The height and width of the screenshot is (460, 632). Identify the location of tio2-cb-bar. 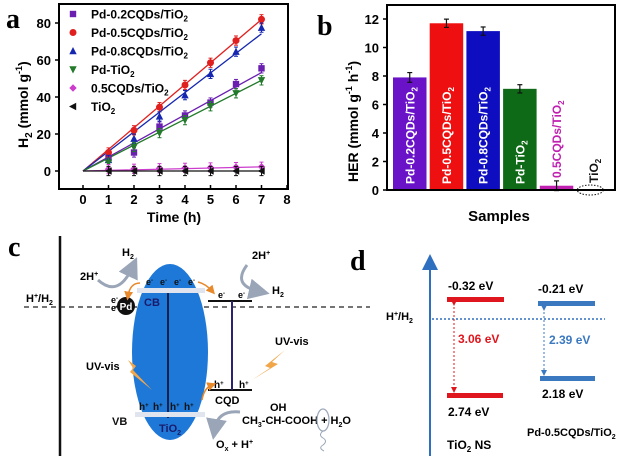
(475, 299).